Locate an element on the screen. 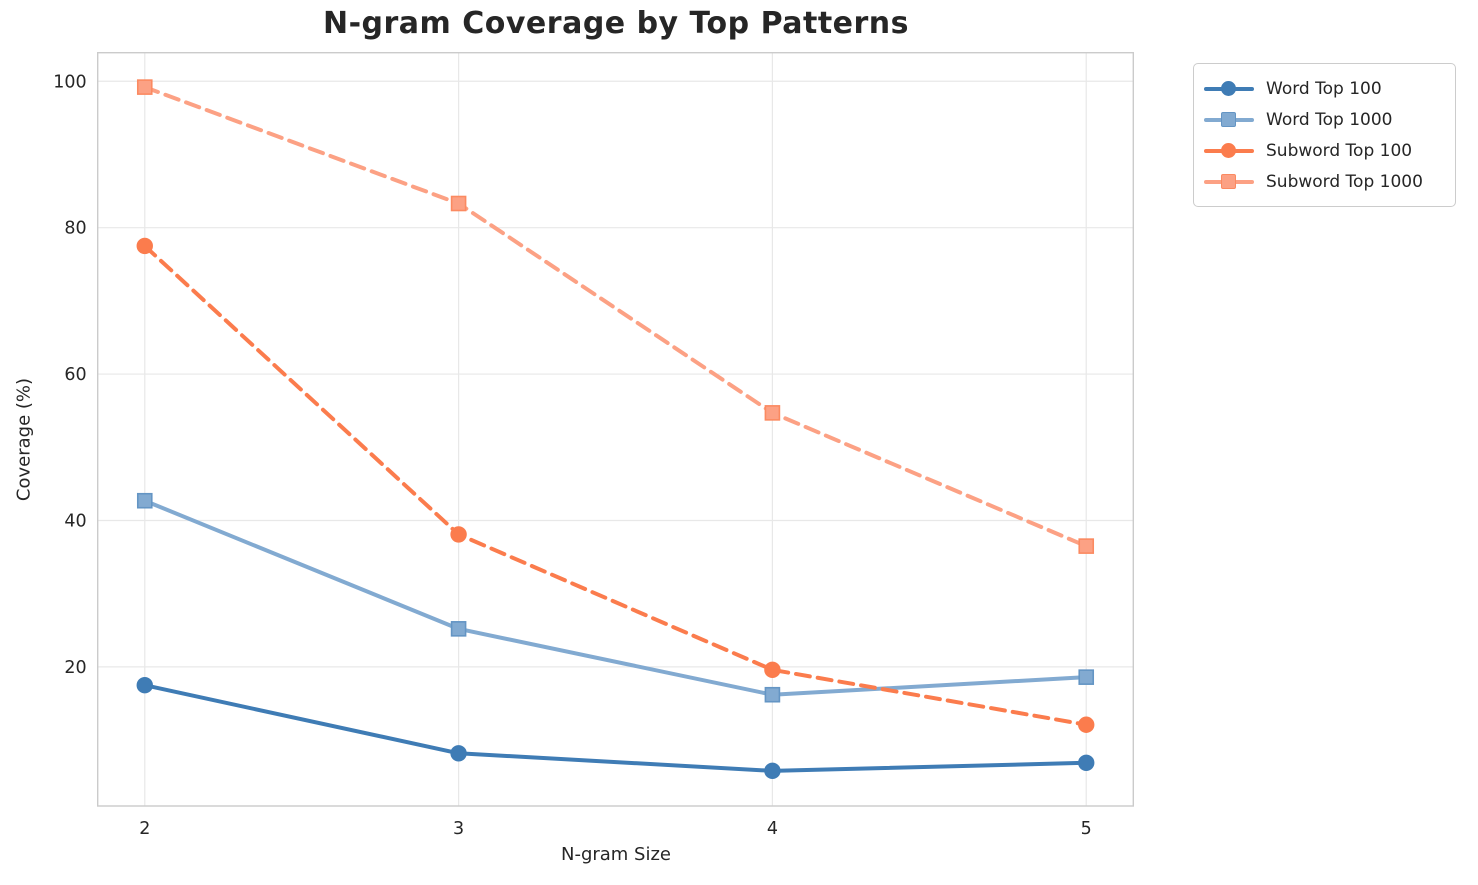  legend-item-subword-top-100: Subword Top 100 is located at coordinates (1323, 150).